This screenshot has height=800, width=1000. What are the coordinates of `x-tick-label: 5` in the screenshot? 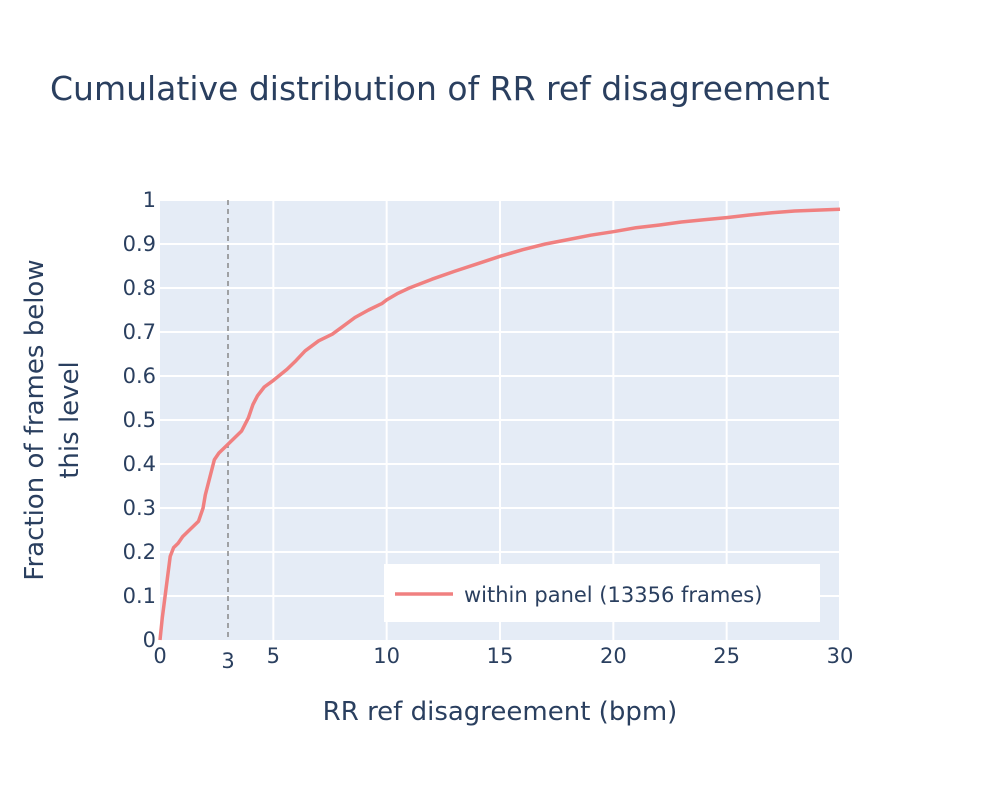 It's located at (273, 656).